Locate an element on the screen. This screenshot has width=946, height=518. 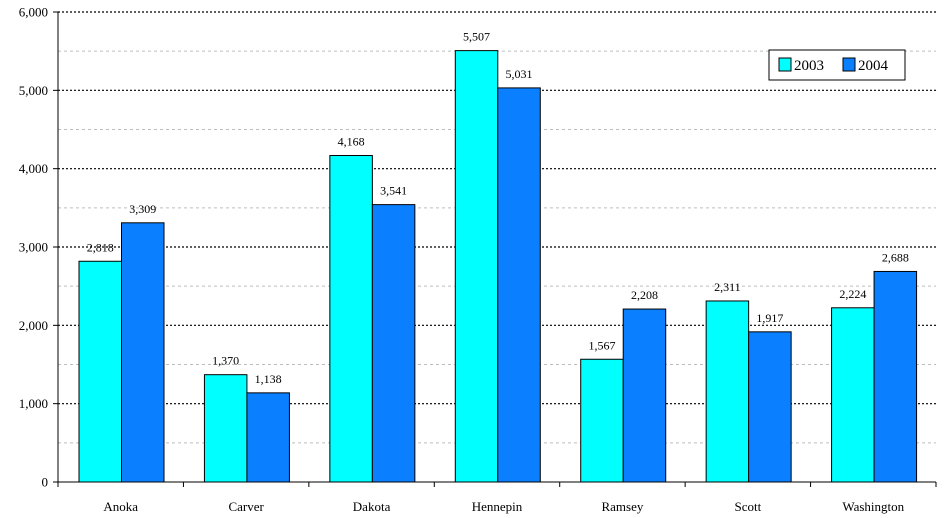
y-axis-ticks: 0 1,000 2,000 3,000 4,000 5,000 6,000 is located at coordinates (38, 247).